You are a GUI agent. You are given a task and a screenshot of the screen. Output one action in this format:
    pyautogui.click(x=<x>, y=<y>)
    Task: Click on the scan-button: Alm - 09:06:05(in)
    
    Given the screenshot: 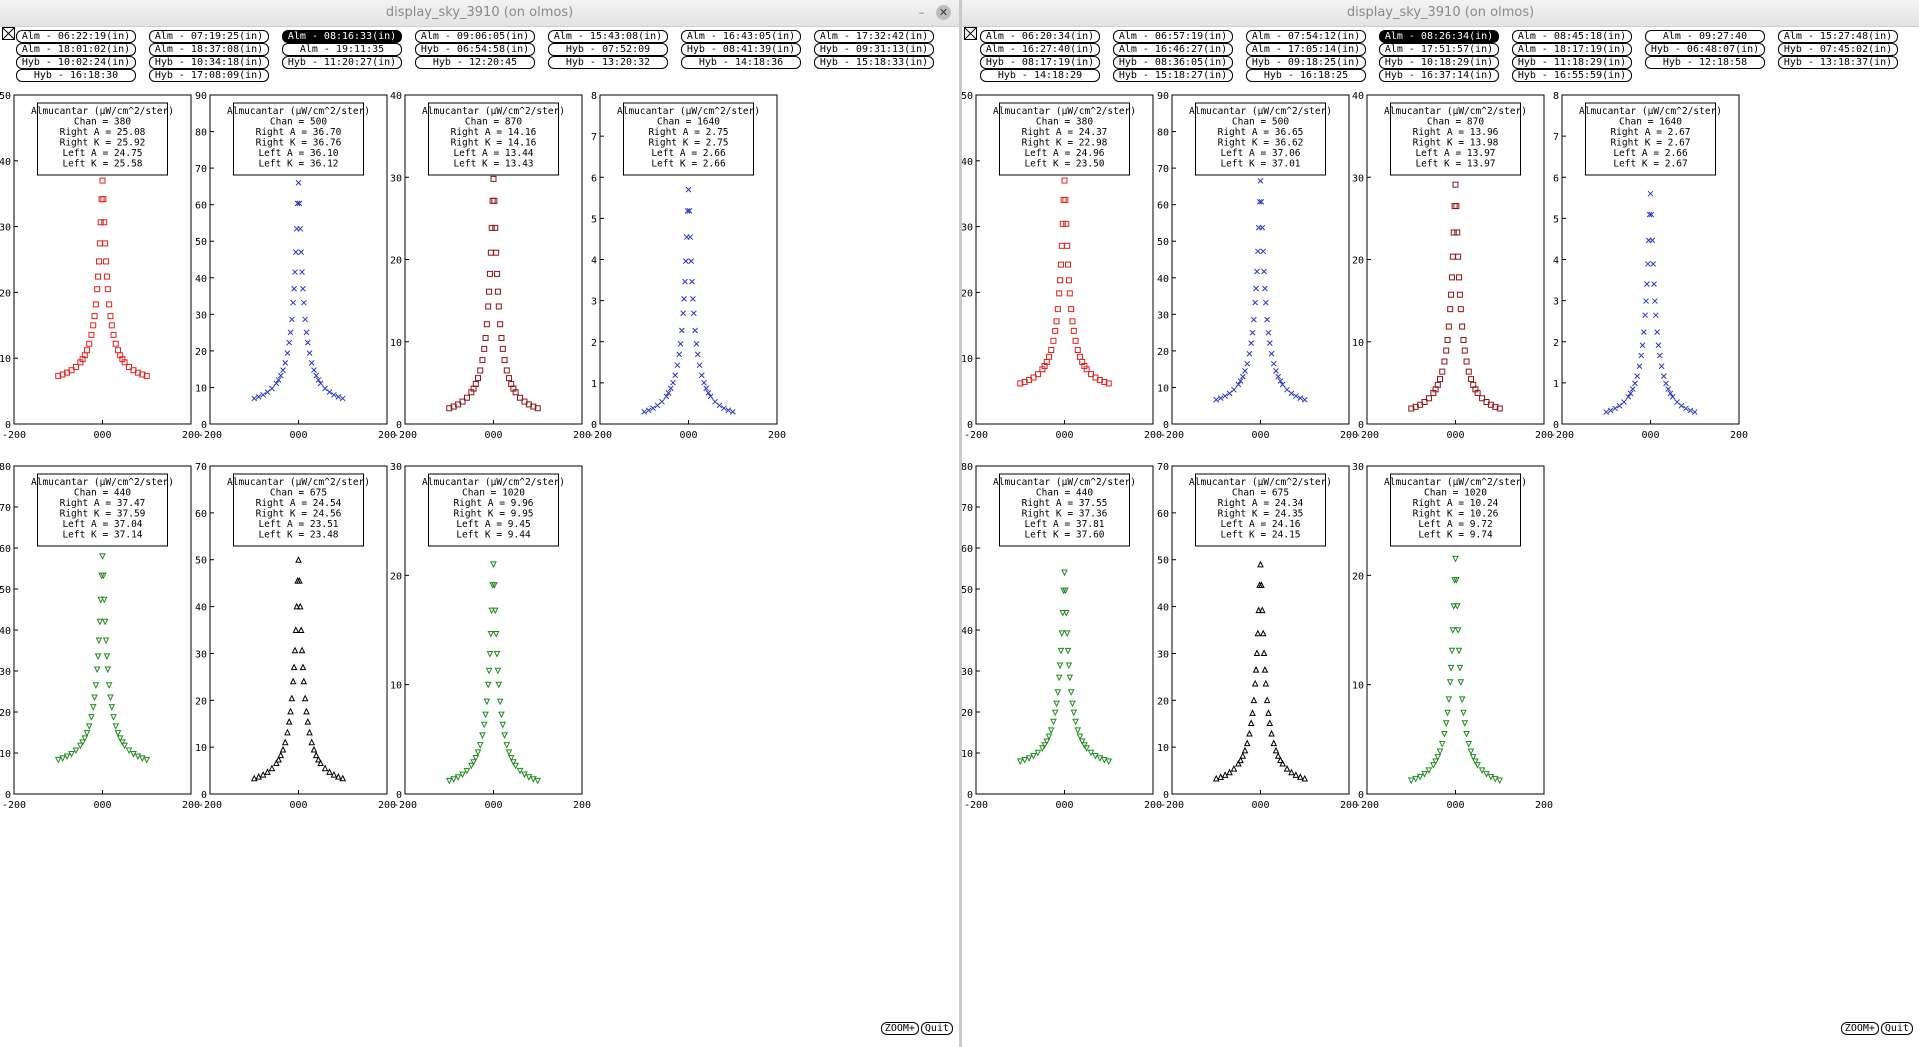 What is the action you would take?
    pyautogui.click(x=475, y=36)
    